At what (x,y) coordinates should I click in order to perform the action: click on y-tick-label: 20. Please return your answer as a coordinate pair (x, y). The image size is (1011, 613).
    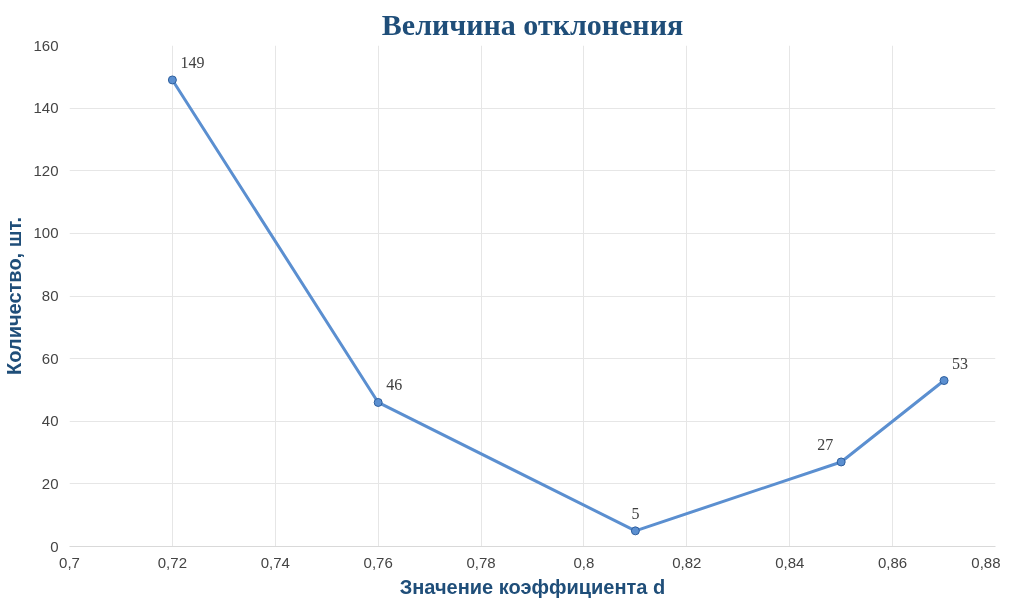
    Looking at the image, I should click on (50, 483).